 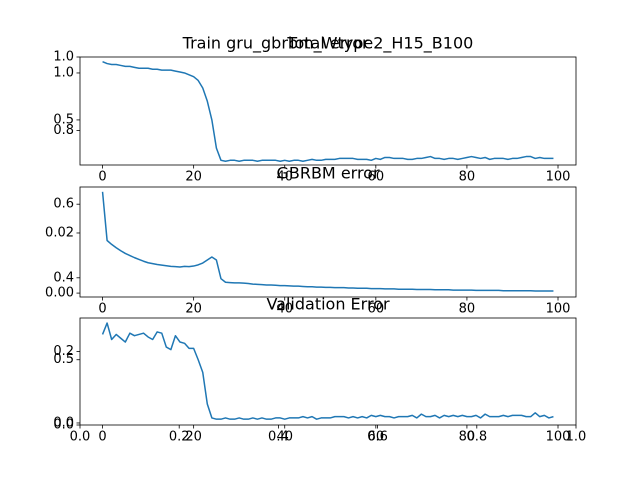 What do you see at coordinates (328, 173) in the screenshot?
I see `chart-title: GBRBM error` at bounding box center [328, 173].